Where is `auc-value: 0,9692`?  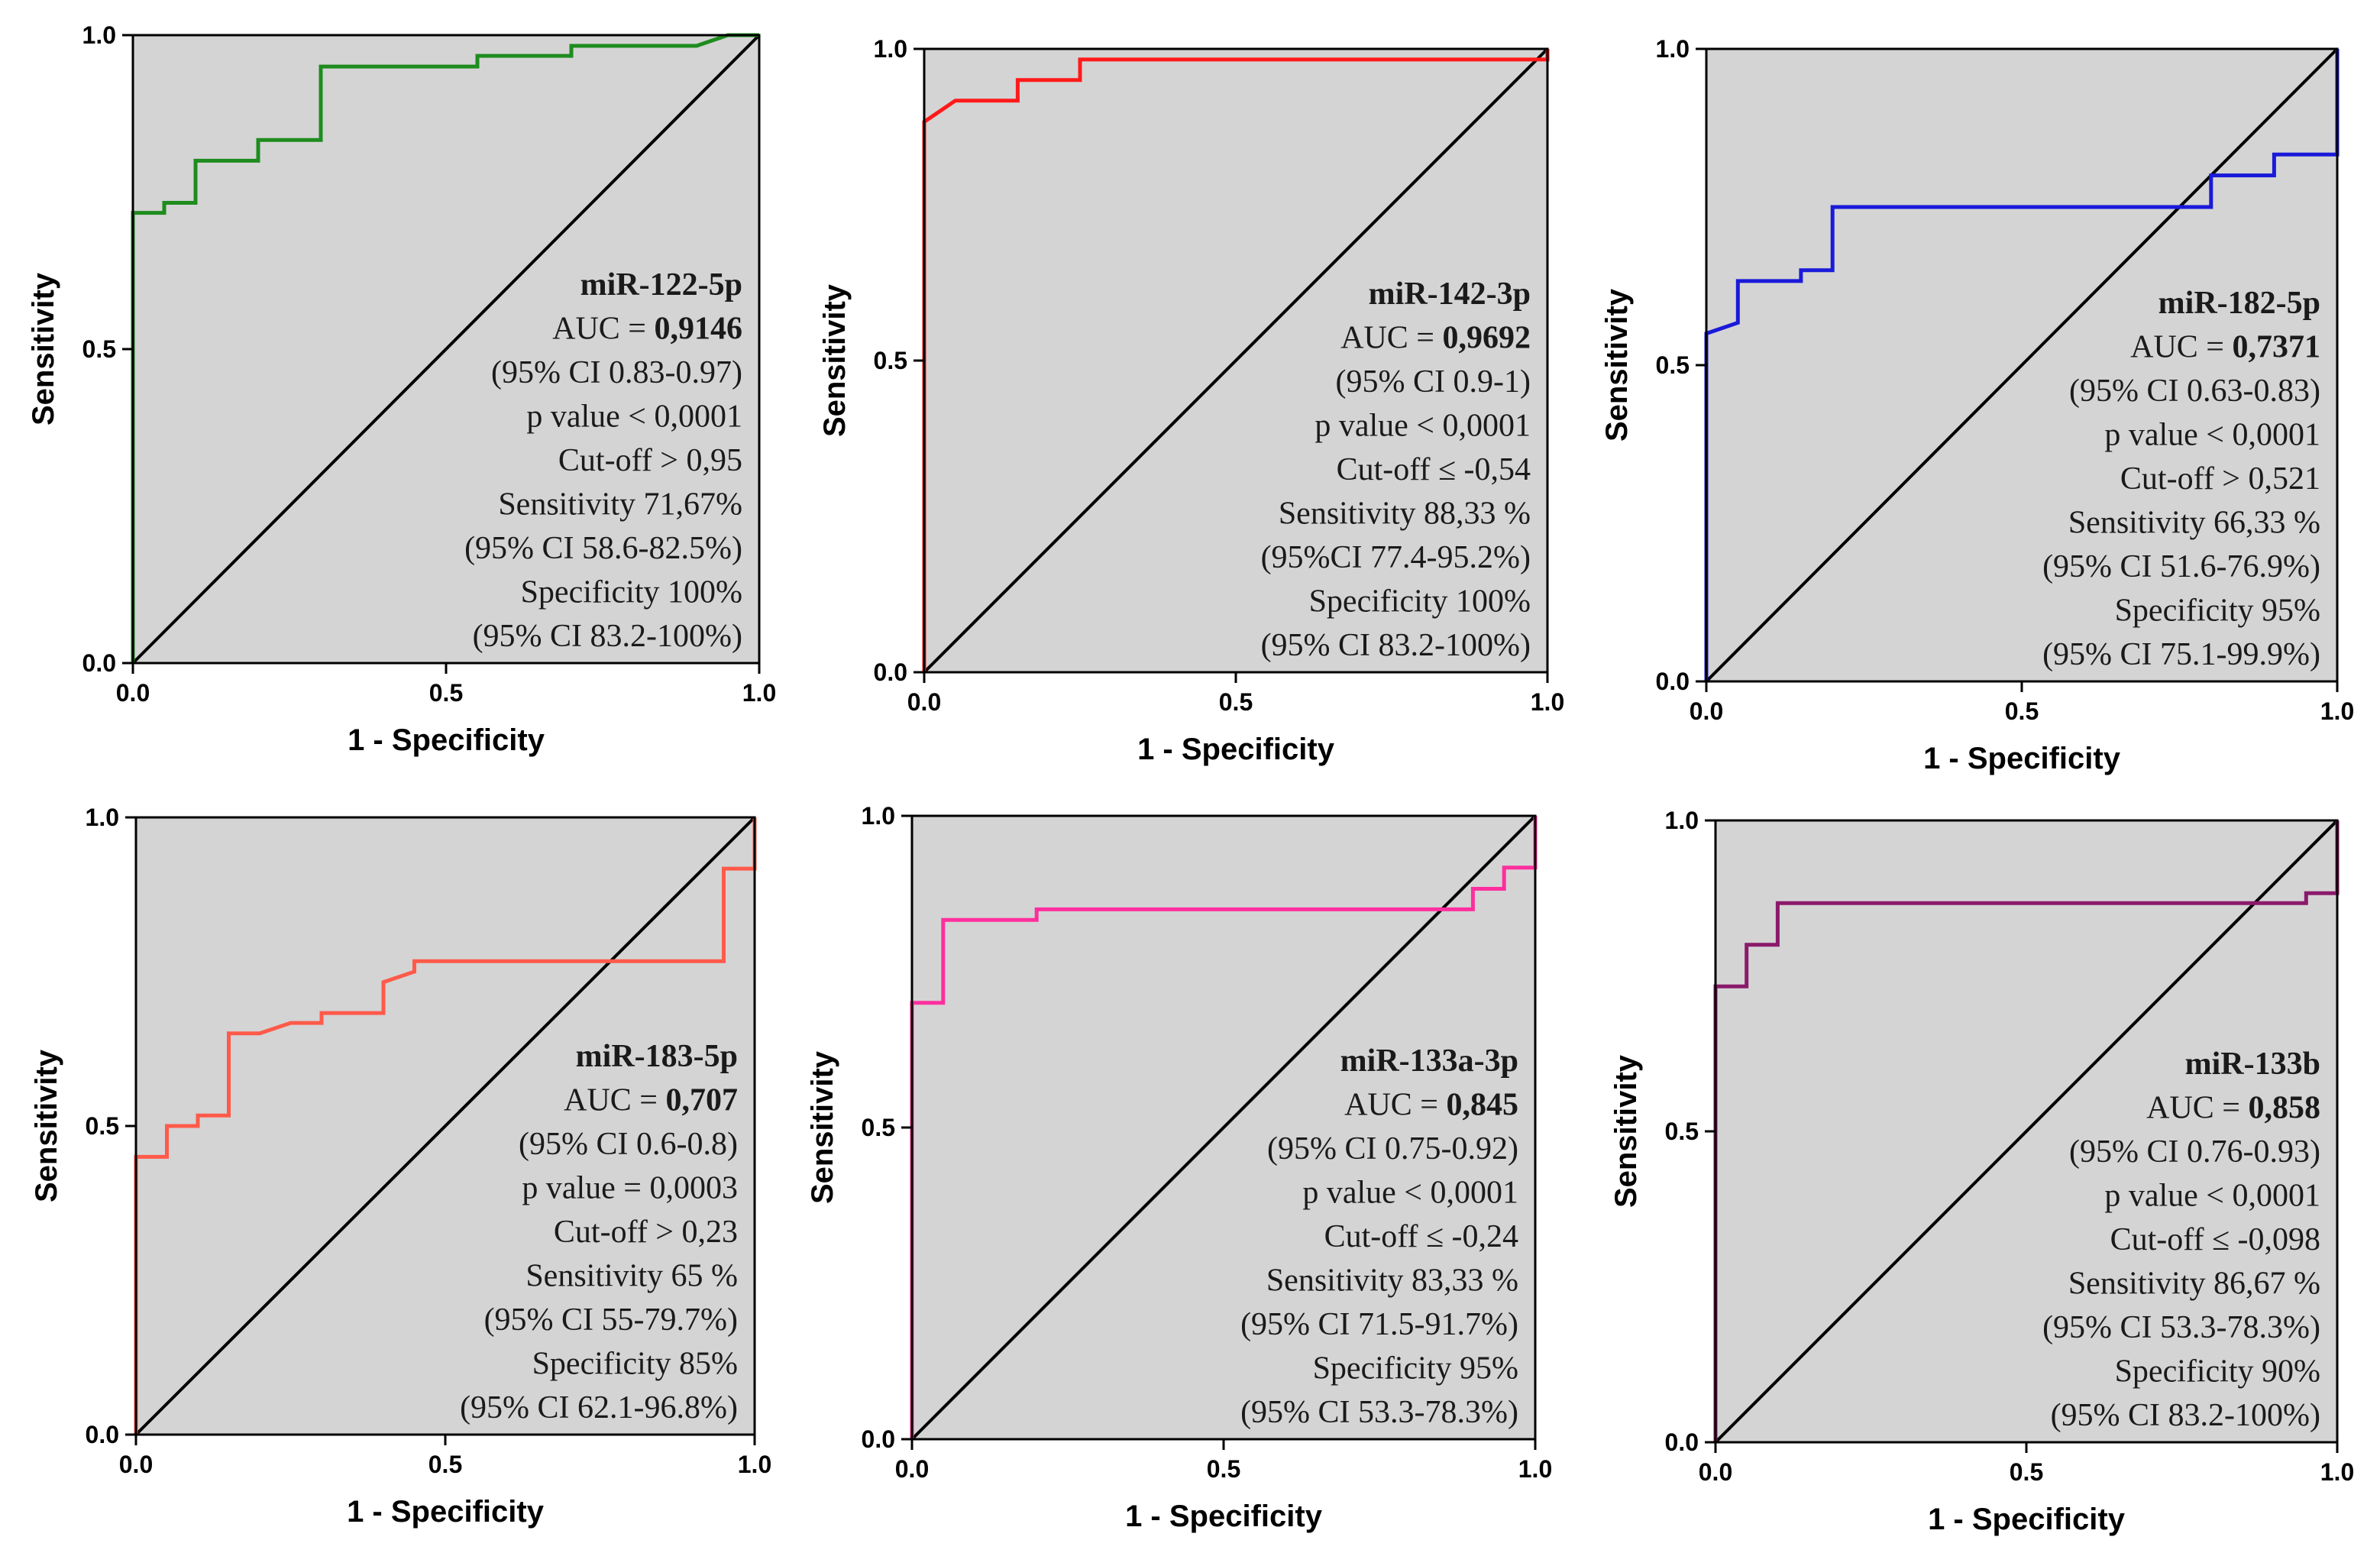 auc-value: 0,9692 is located at coordinates (1487, 338).